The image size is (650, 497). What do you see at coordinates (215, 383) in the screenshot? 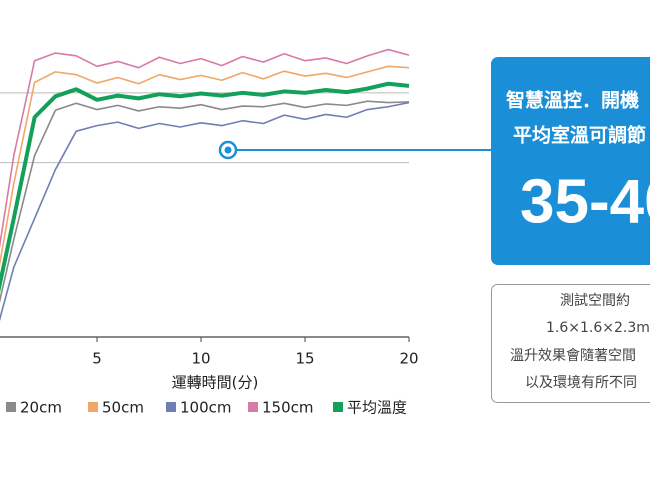
I see `x-axis-label: 運轉時間(分)` at bounding box center [215, 383].